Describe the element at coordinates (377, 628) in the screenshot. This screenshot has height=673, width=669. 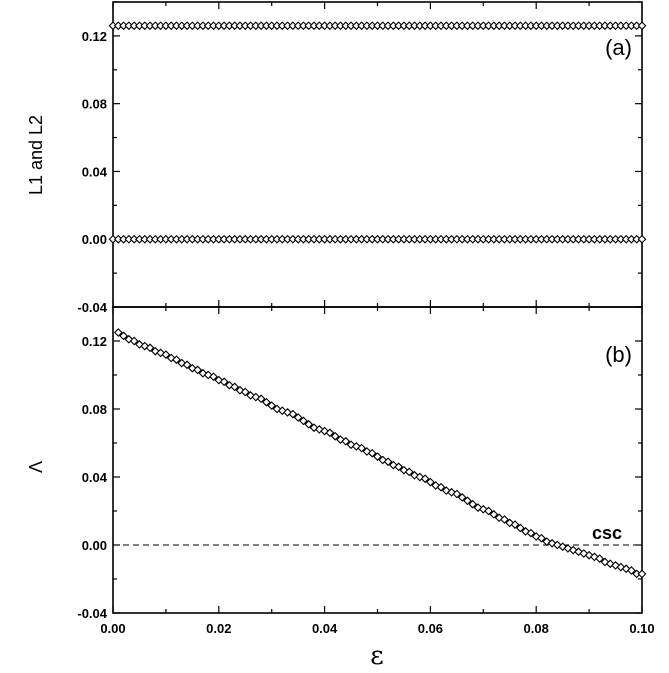
I see `panel-b-x-tick-labels: 0.00 0.02 0.04 0.06 0.08 0.10` at that location.